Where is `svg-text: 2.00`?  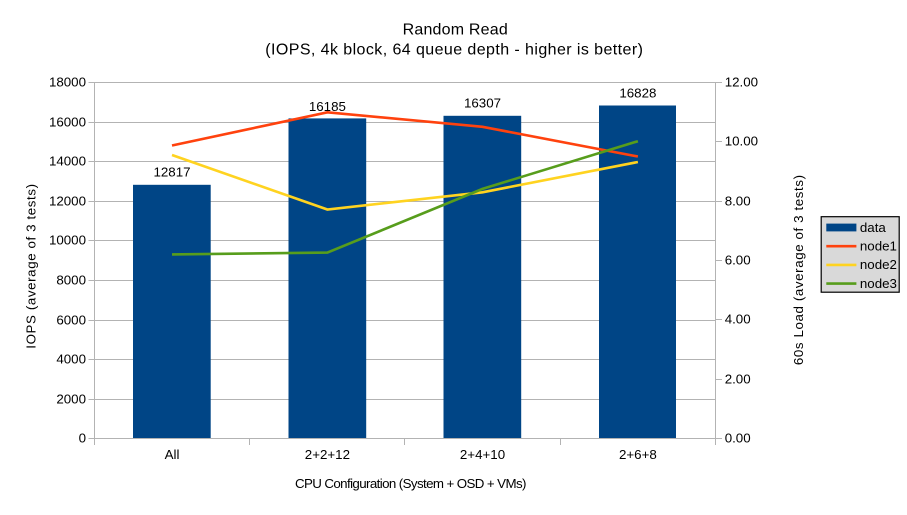
svg-text: 2.00 is located at coordinates (738, 379).